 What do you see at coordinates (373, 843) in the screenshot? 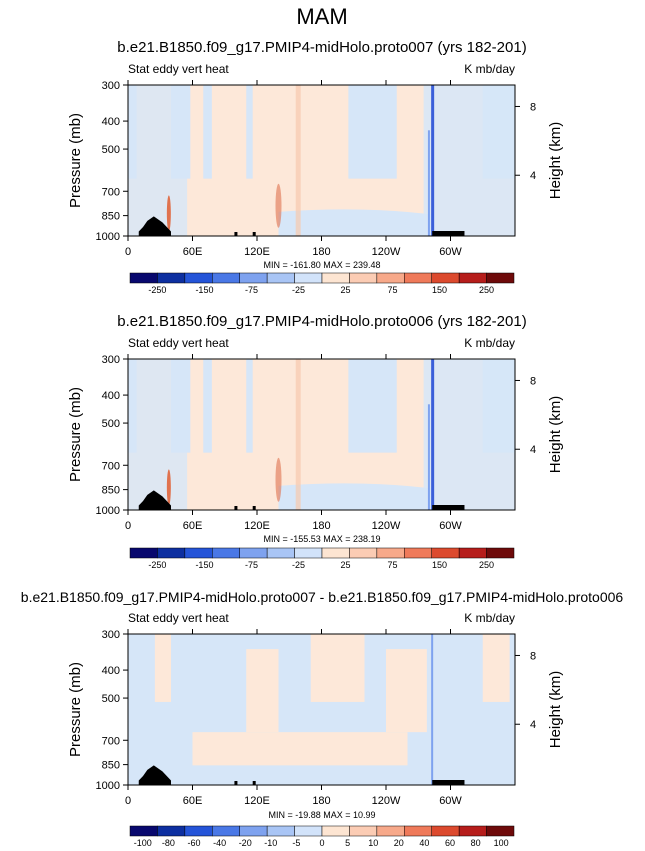
I see `colorbar-label: 10` at bounding box center [373, 843].